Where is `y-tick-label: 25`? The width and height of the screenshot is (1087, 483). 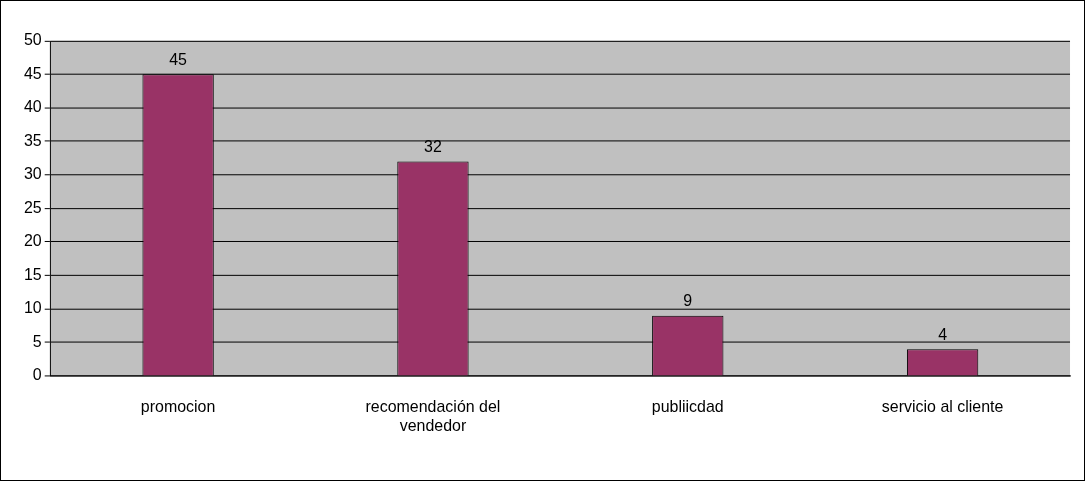 y-tick-label: 25 is located at coordinates (32, 207).